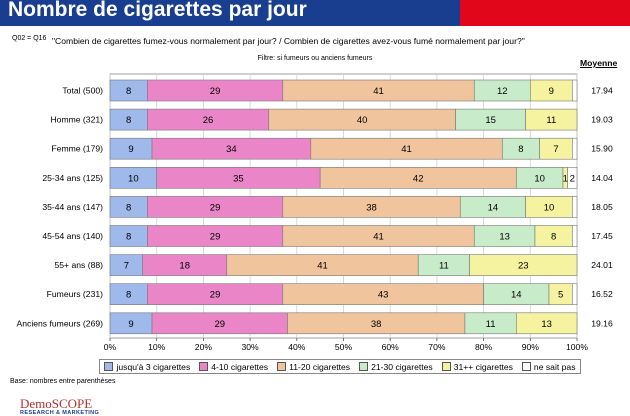 The image size is (630, 416). I want to click on category-label: Anciens fumeurs (269), so click(60, 323).